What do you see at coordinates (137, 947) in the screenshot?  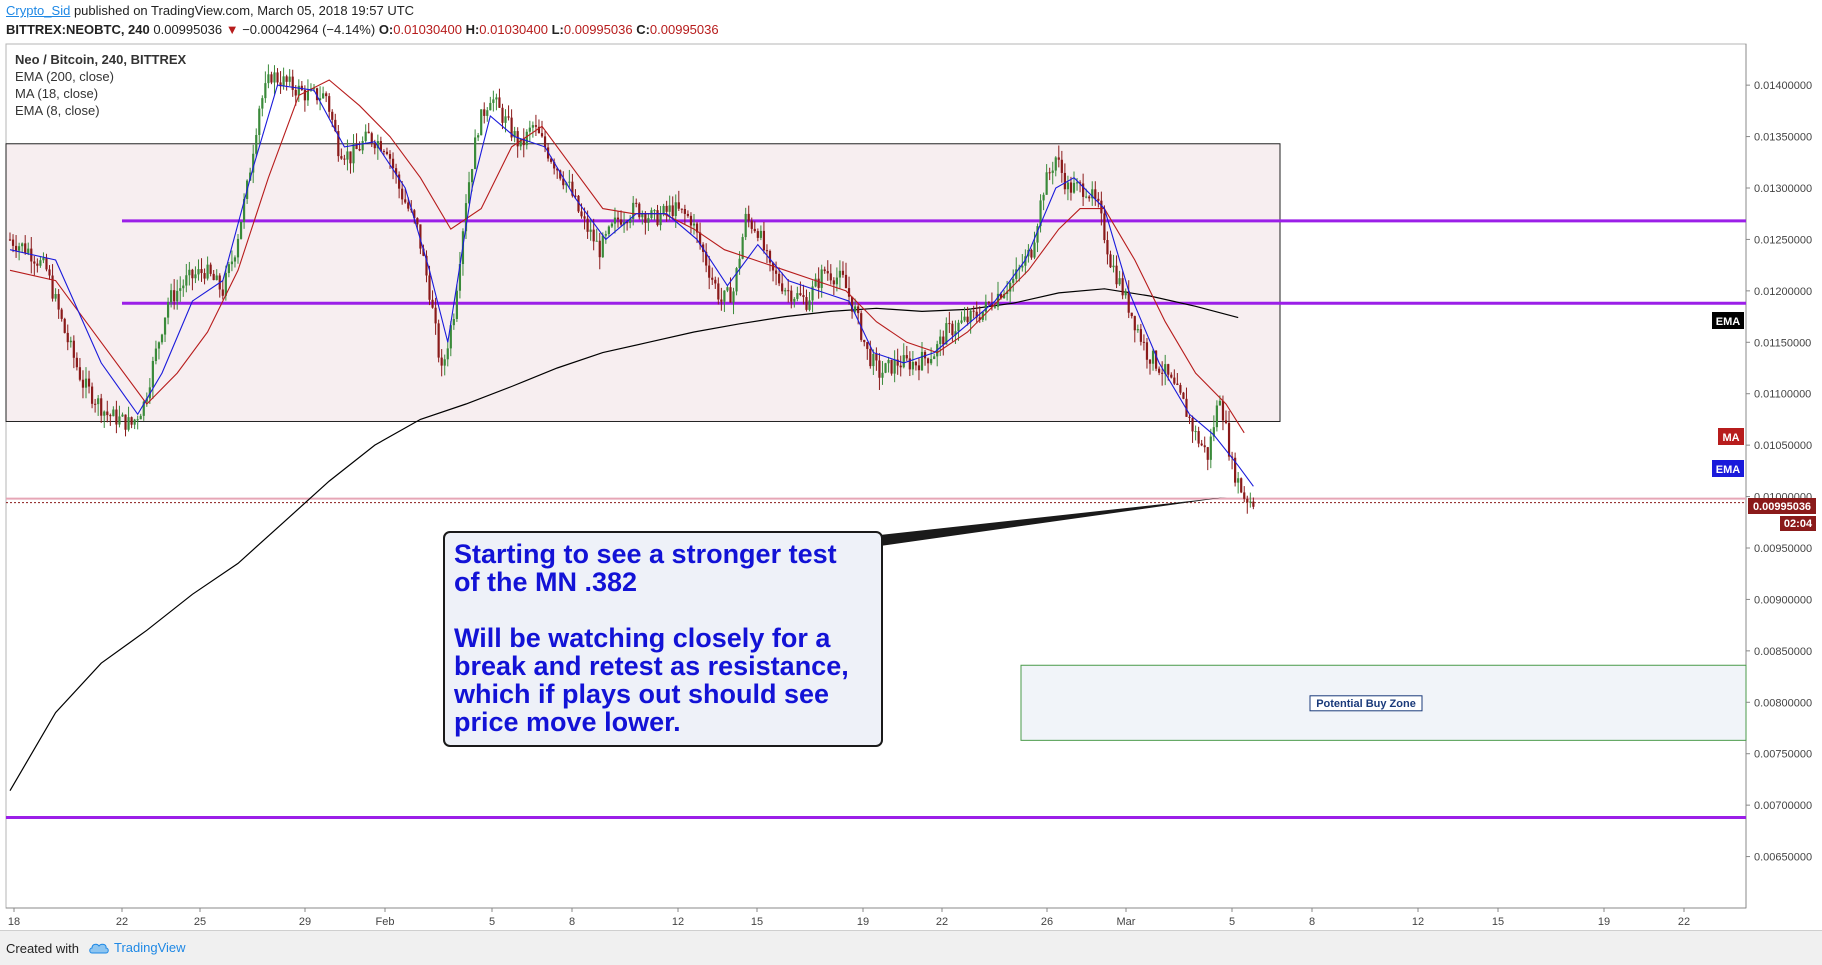 I see `tradingview-link: TradingView` at bounding box center [137, 947].